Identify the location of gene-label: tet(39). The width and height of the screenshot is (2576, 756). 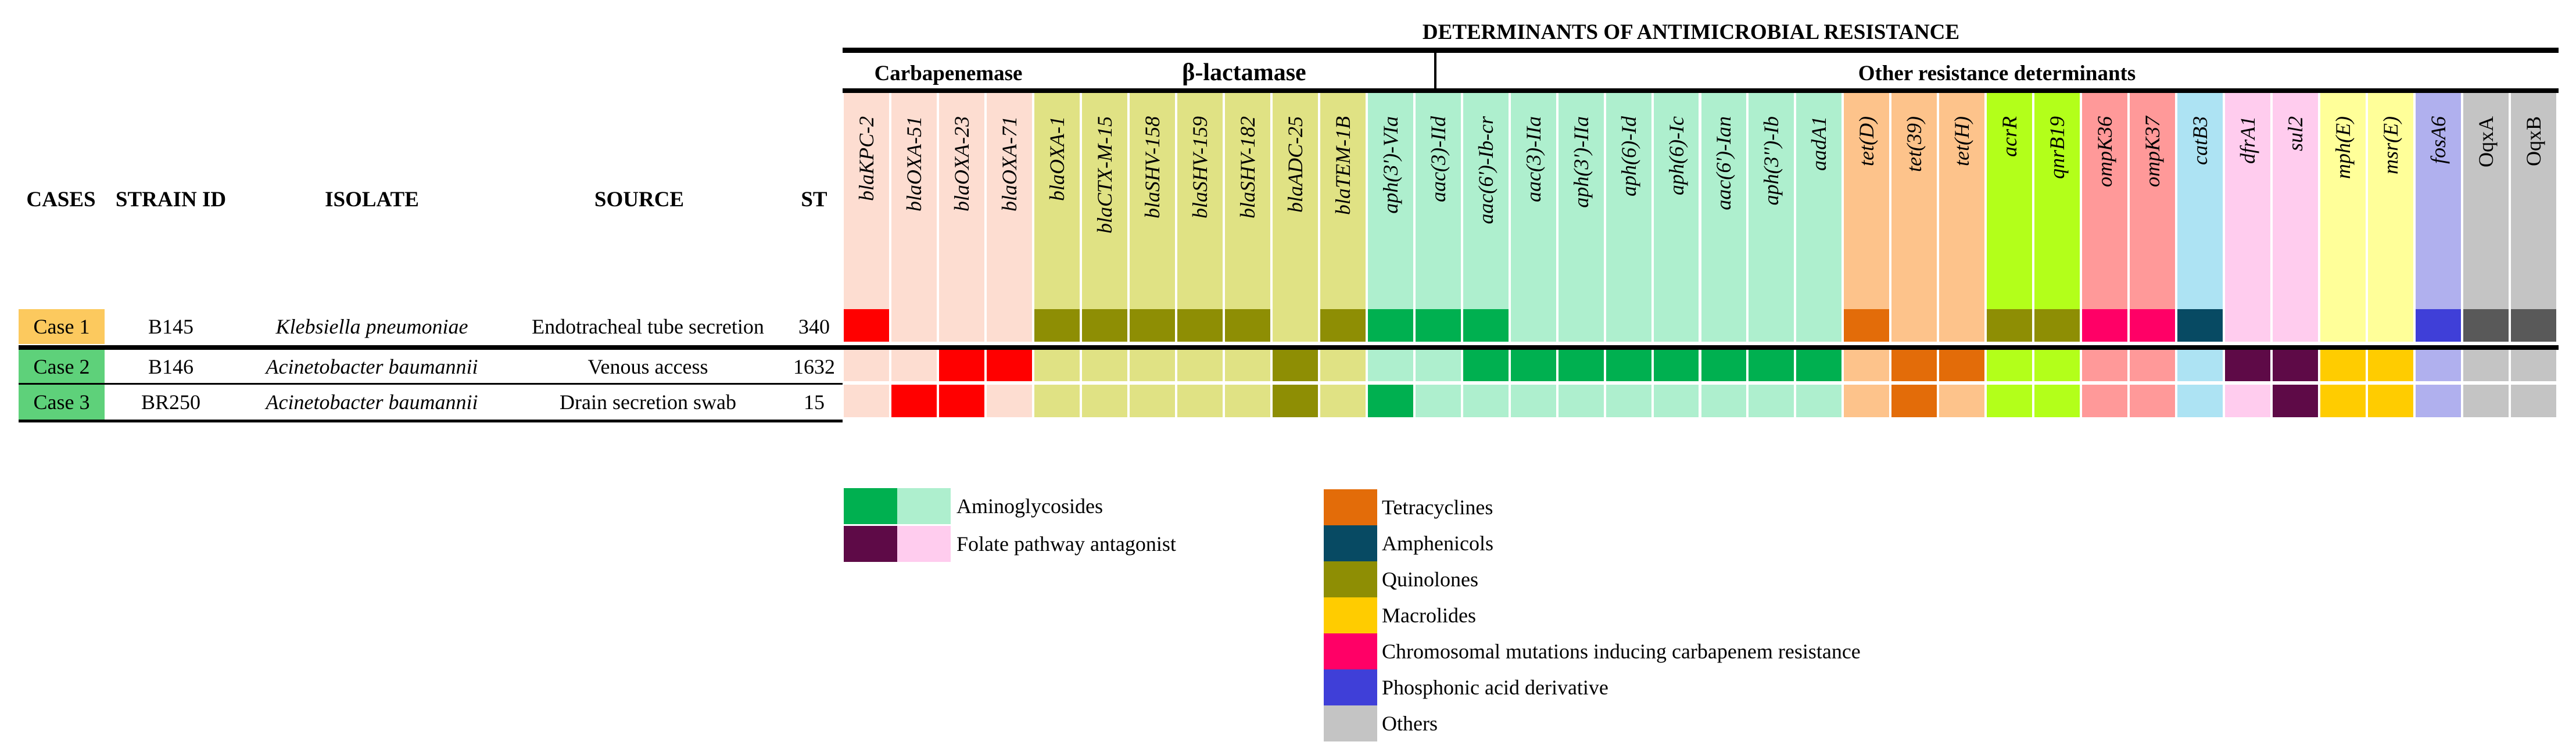
(1914, 144).